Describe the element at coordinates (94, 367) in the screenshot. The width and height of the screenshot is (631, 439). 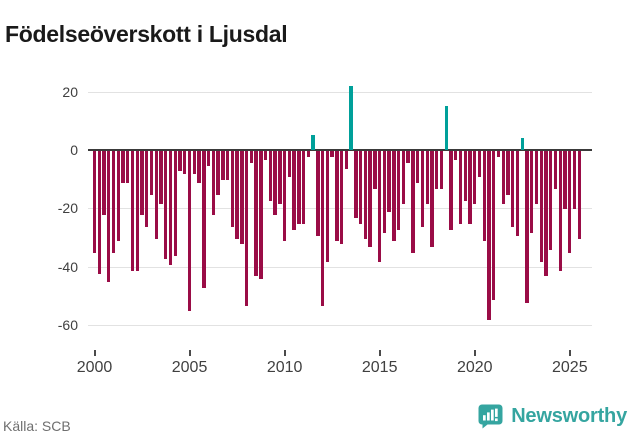
I see `x-tick-label: 2000` at that location.